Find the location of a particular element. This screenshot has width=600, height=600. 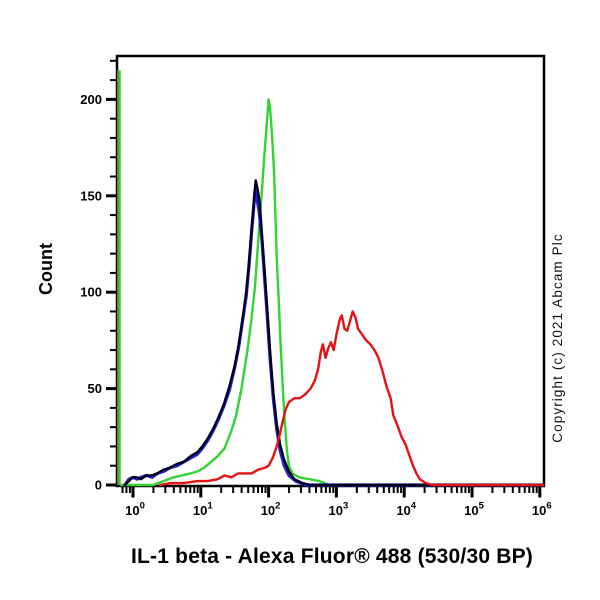

x-tick-label: 10⁰ is located at coordinates (135, 510).